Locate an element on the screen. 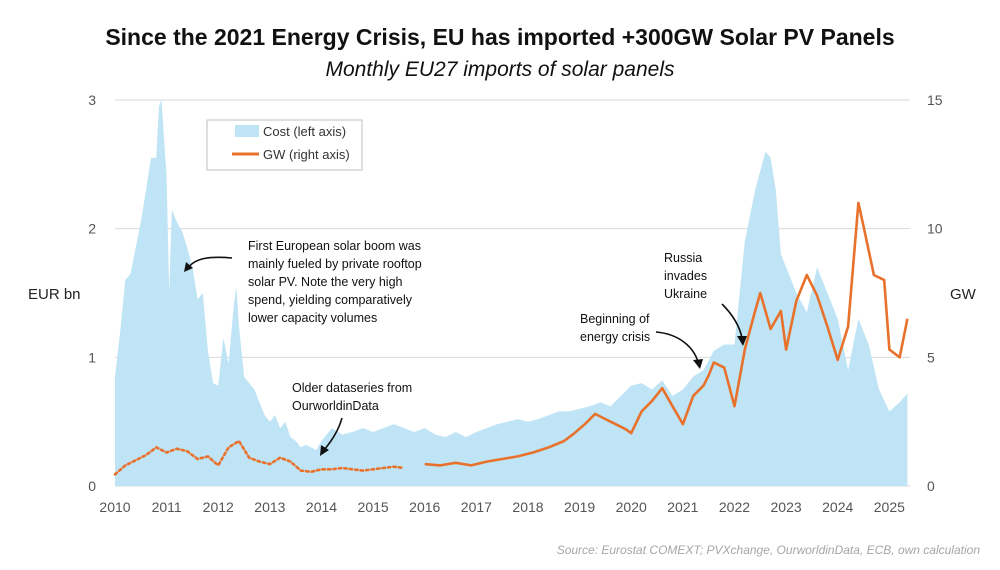  x-tick-label: 2012 is located at coordinates (218, 507).